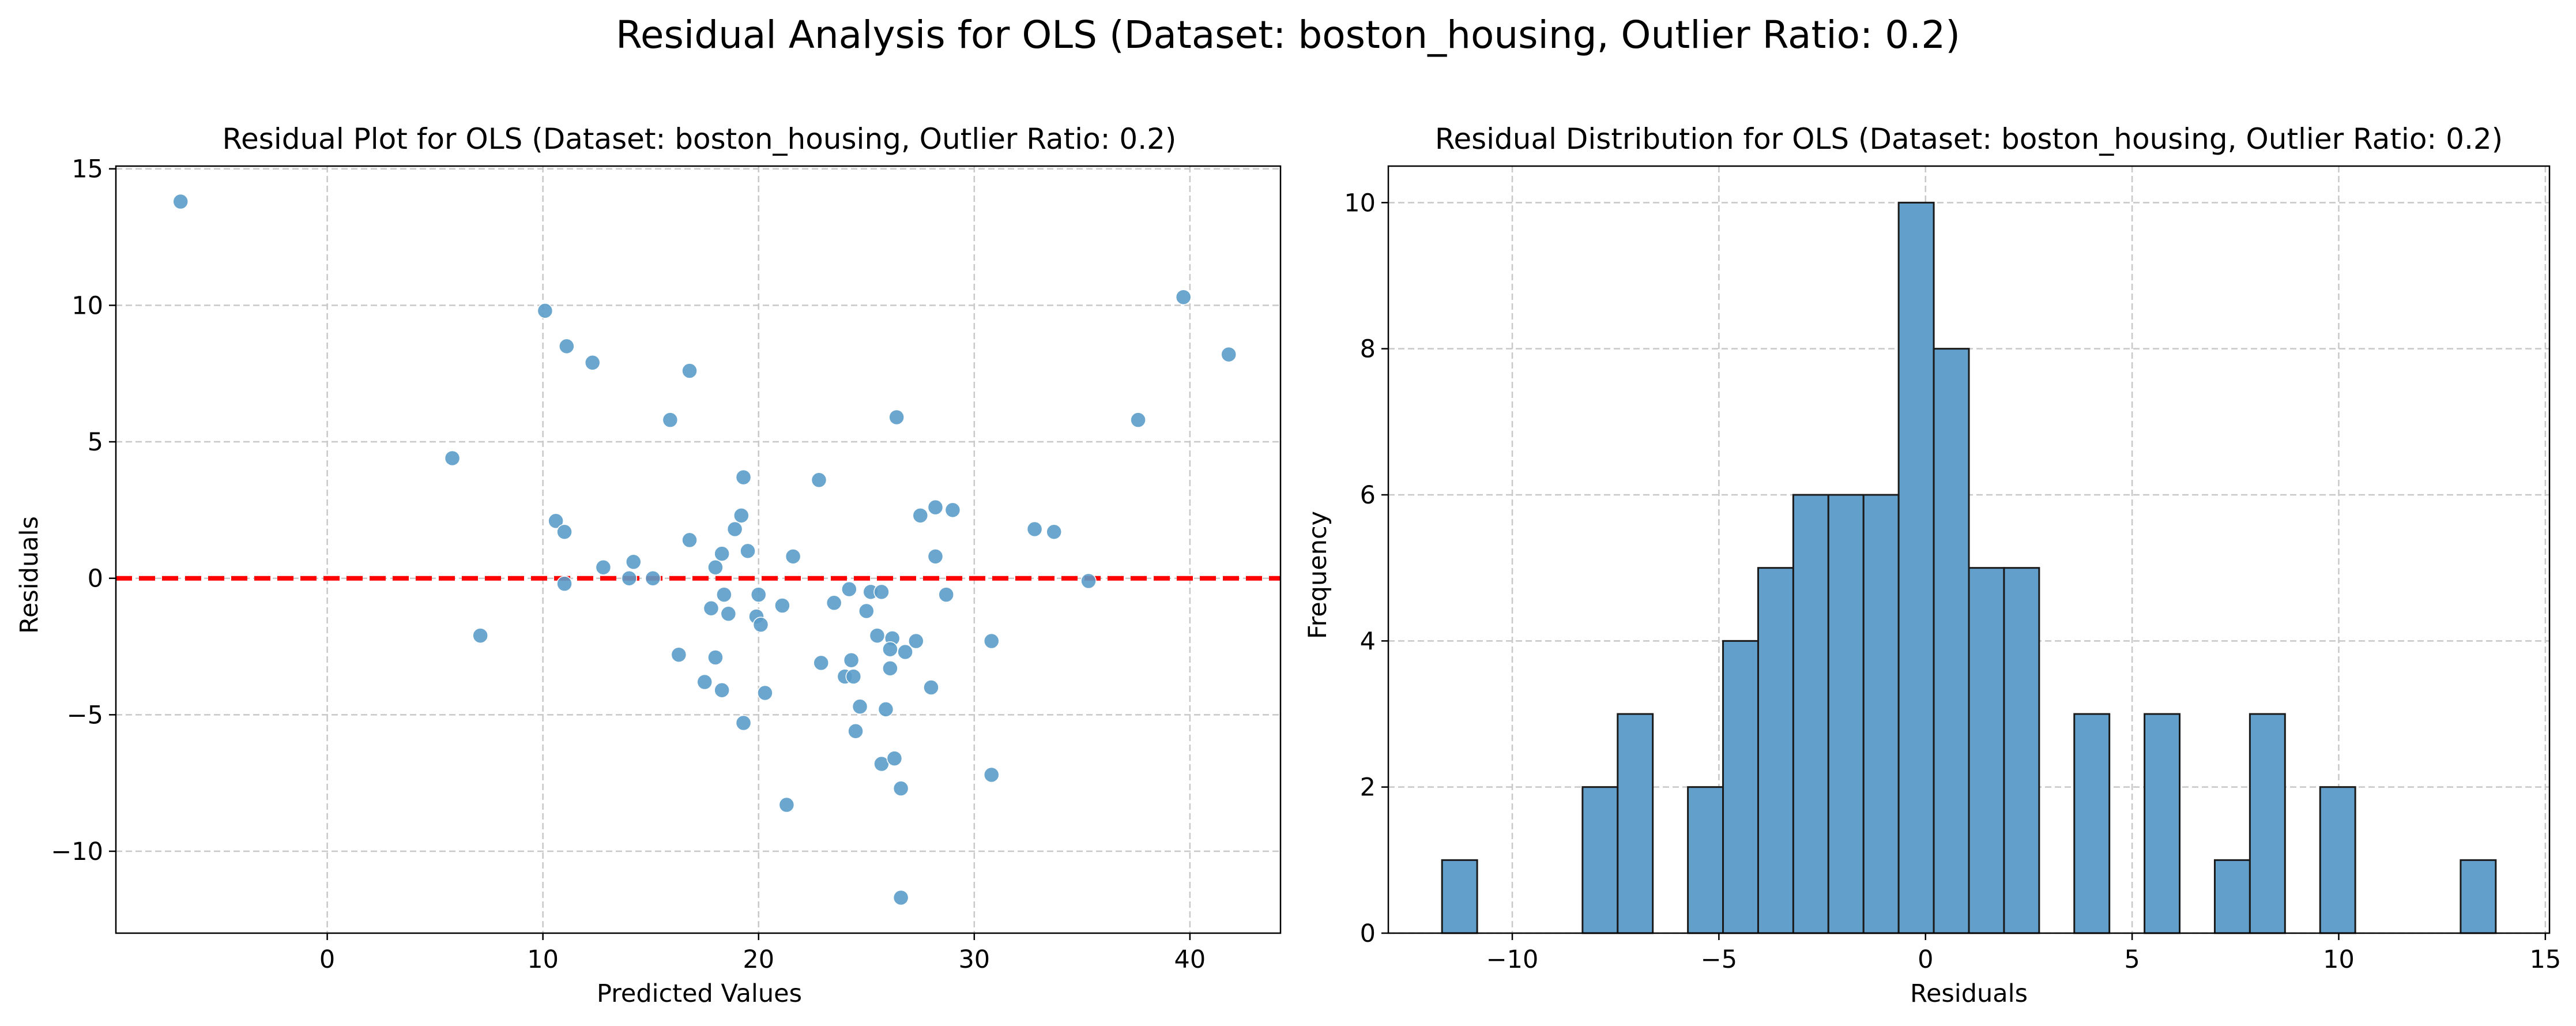 The width and height of the screenshot is (2576, 1026). I want to click on x-tick-label: −5, so click(1719, 959).